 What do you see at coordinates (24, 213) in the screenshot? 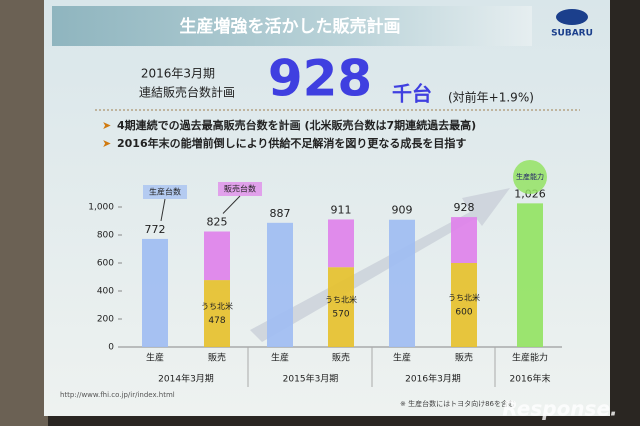
I see `wall` at bounding box center [24, 213].